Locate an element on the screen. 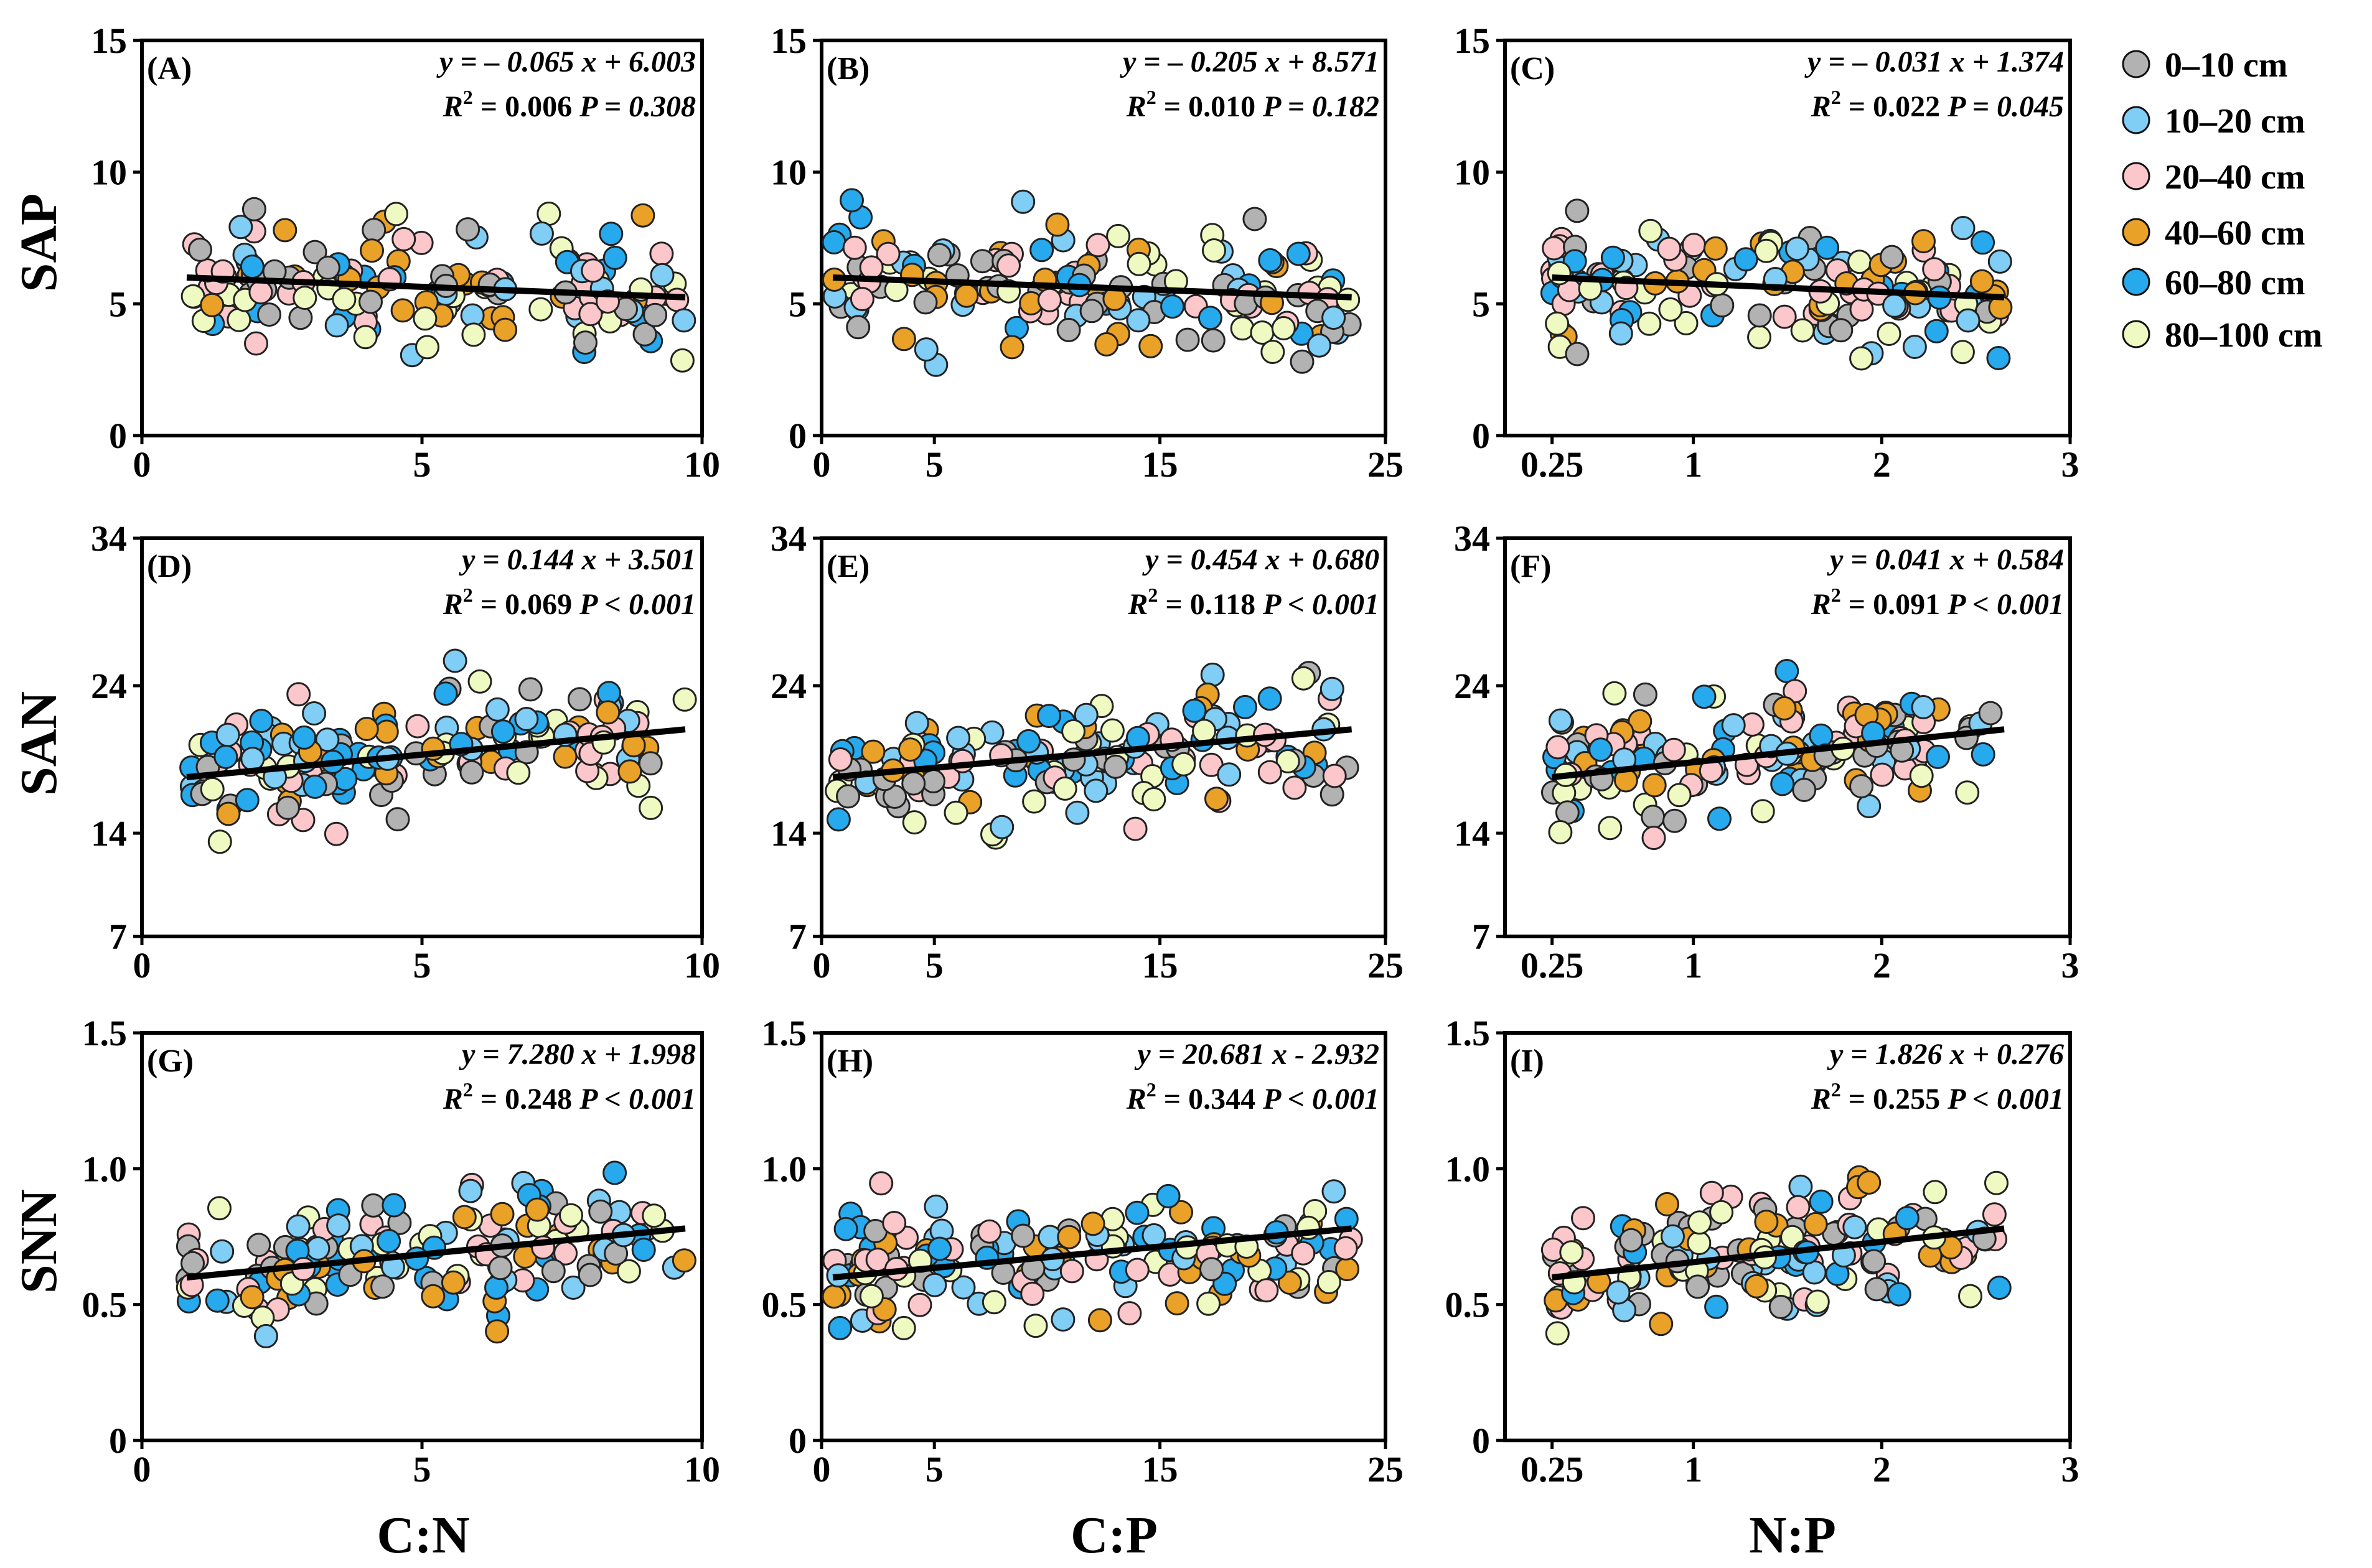 The image size is (2372, 1568). legend-label-0-10: 0–10 cm is located at coordinates (2226, 66).